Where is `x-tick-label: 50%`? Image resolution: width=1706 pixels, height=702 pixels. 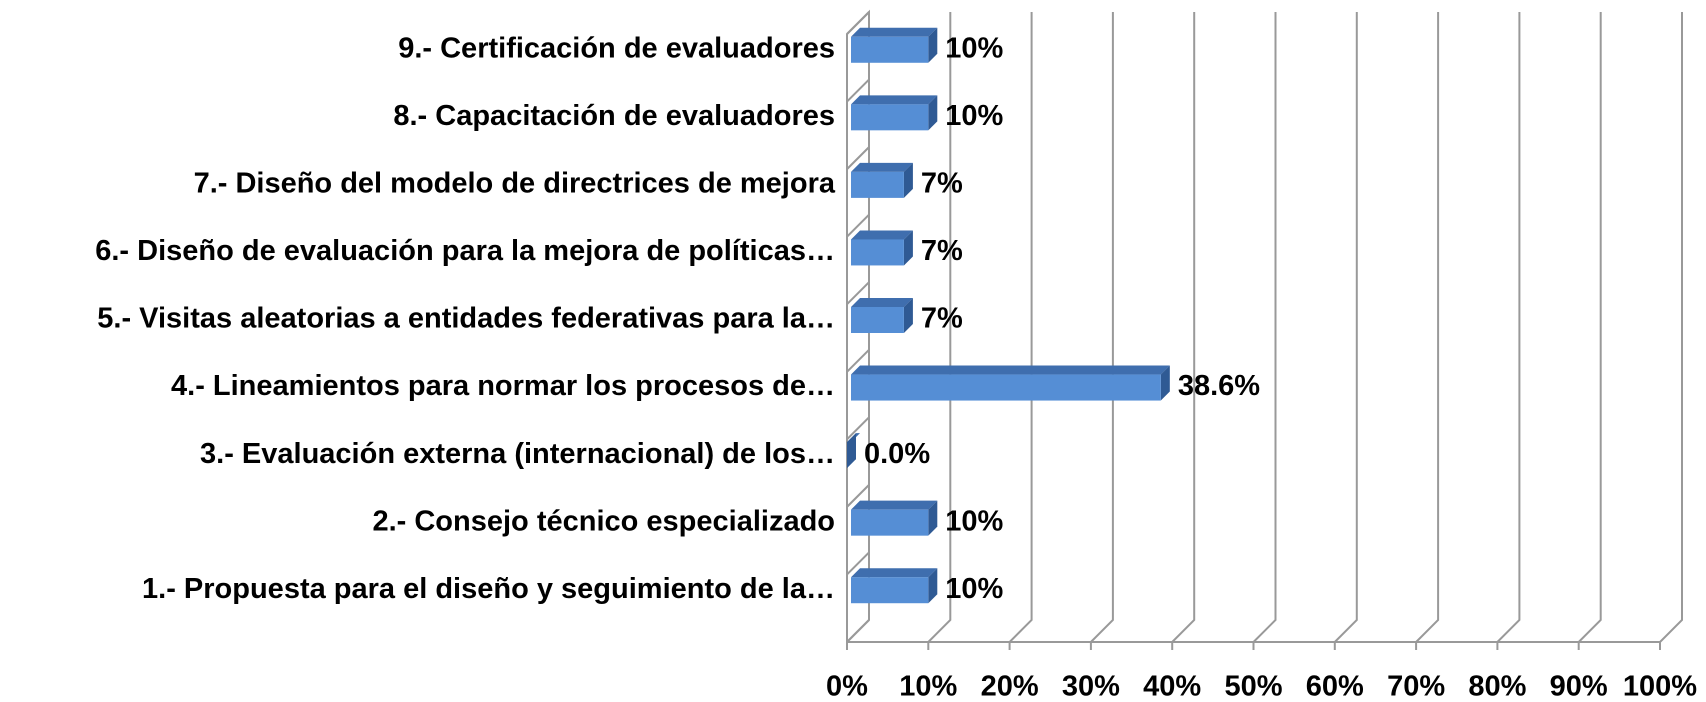
x-tick-label: 50% is located at coordinates (1253, 686).